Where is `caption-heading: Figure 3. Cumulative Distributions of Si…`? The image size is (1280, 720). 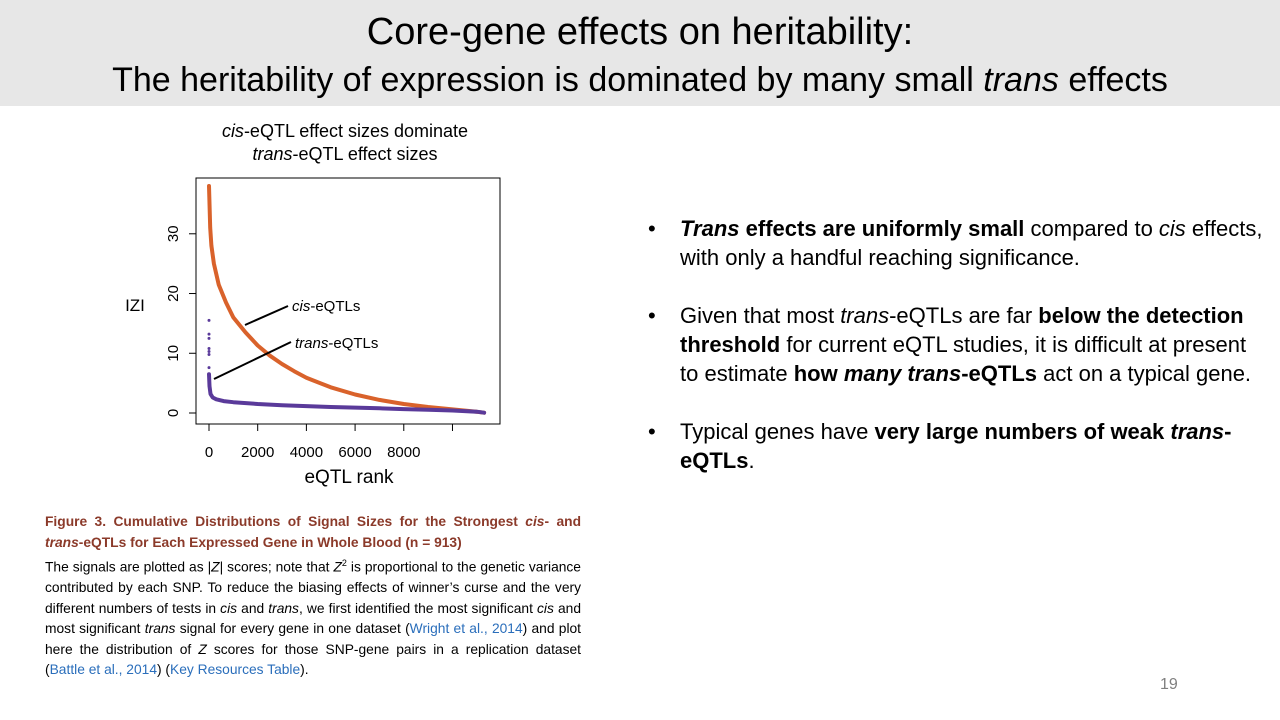 caption-heading: Figure 3. Cumulative Distributions of Si… is located at coordinates (313, 532).